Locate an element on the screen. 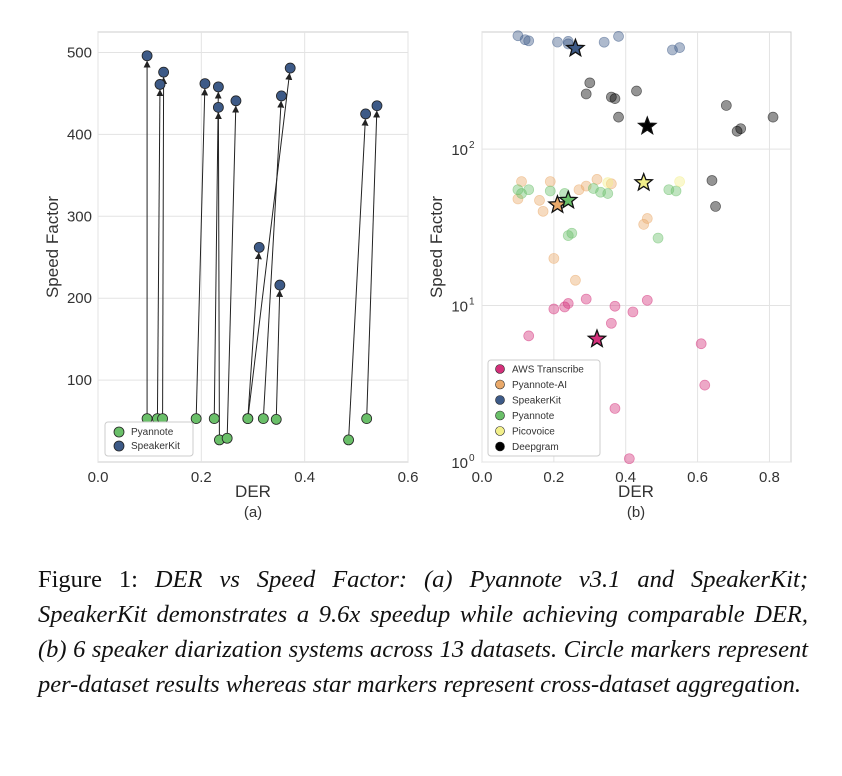  legend-label: SpeakerKit is located at coordinates (536, 401).